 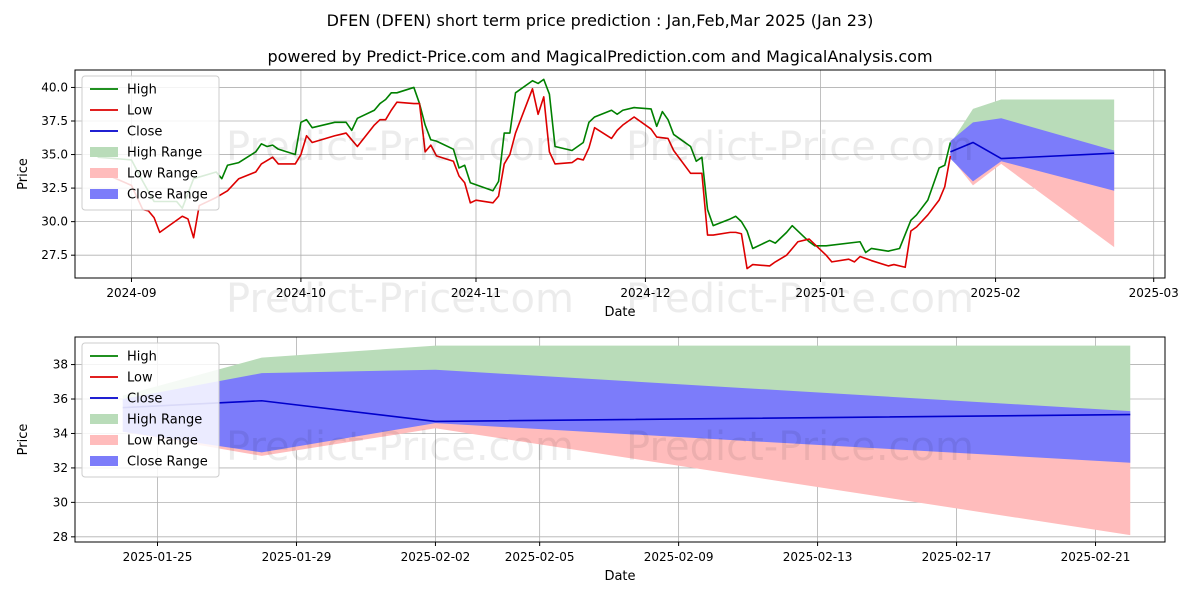 I want to click on y-tick-label: 35.0, so click(x=54, y=155).